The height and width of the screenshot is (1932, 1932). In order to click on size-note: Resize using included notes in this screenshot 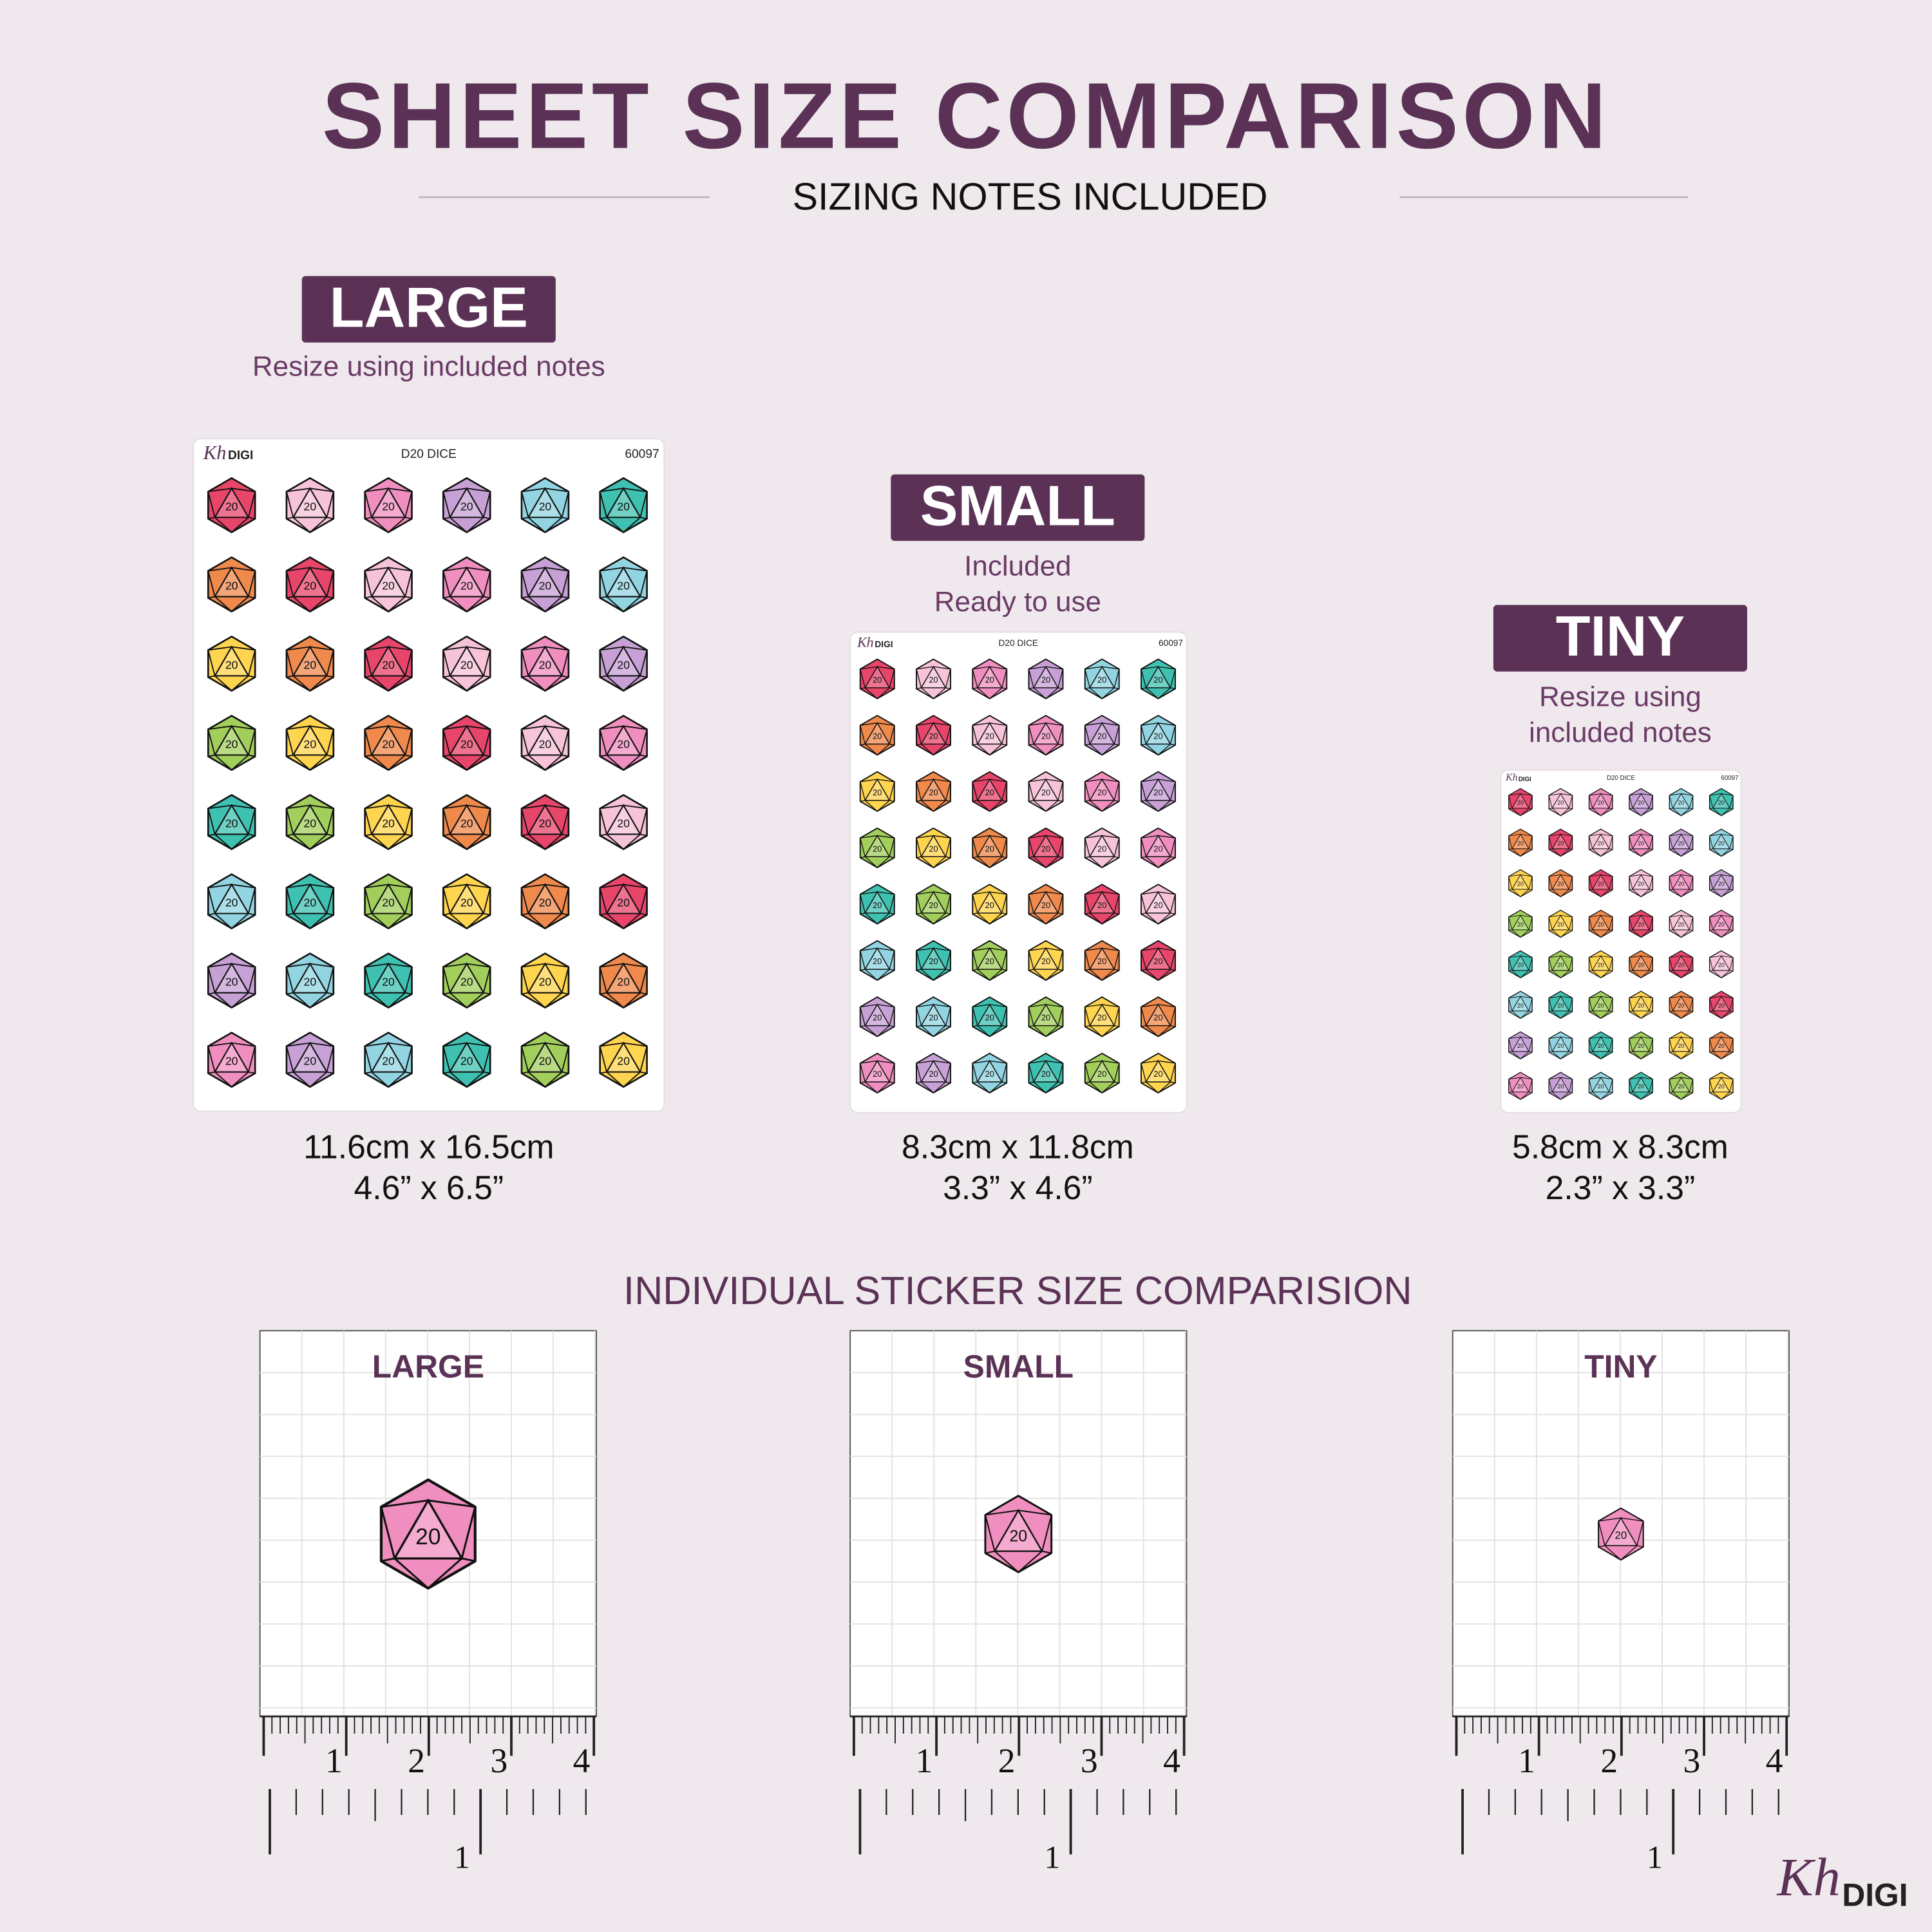, I will do `click(429, 367)`.